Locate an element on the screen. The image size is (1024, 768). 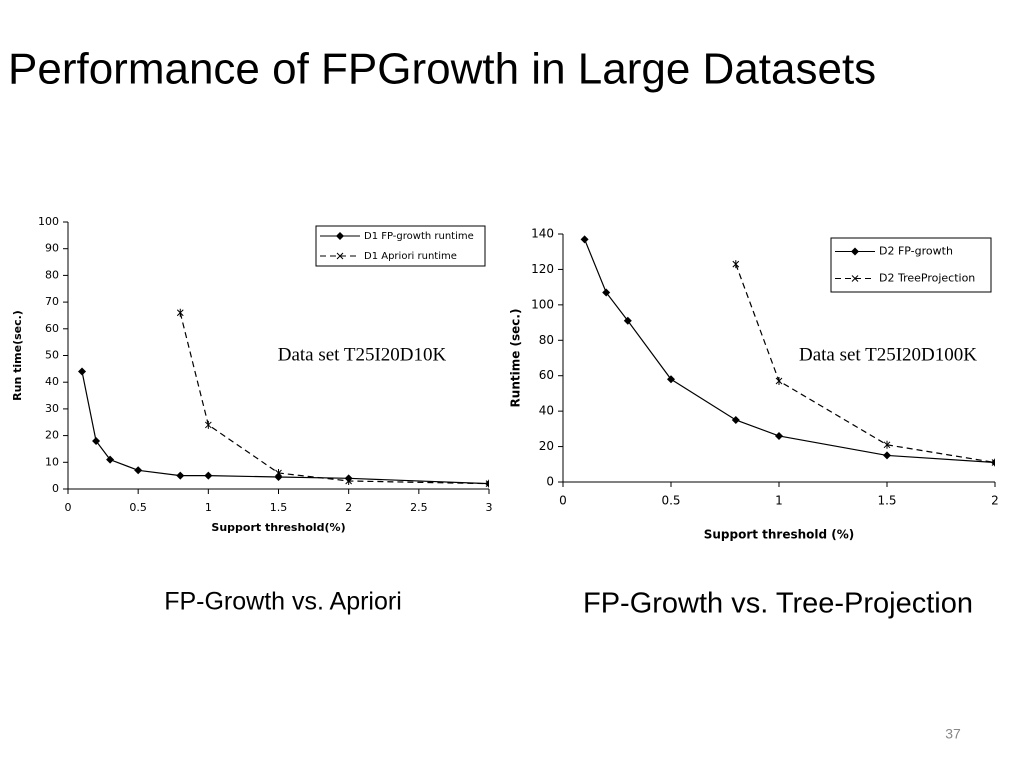
x-tick-label: 3 is located at coordinates (489, 507).